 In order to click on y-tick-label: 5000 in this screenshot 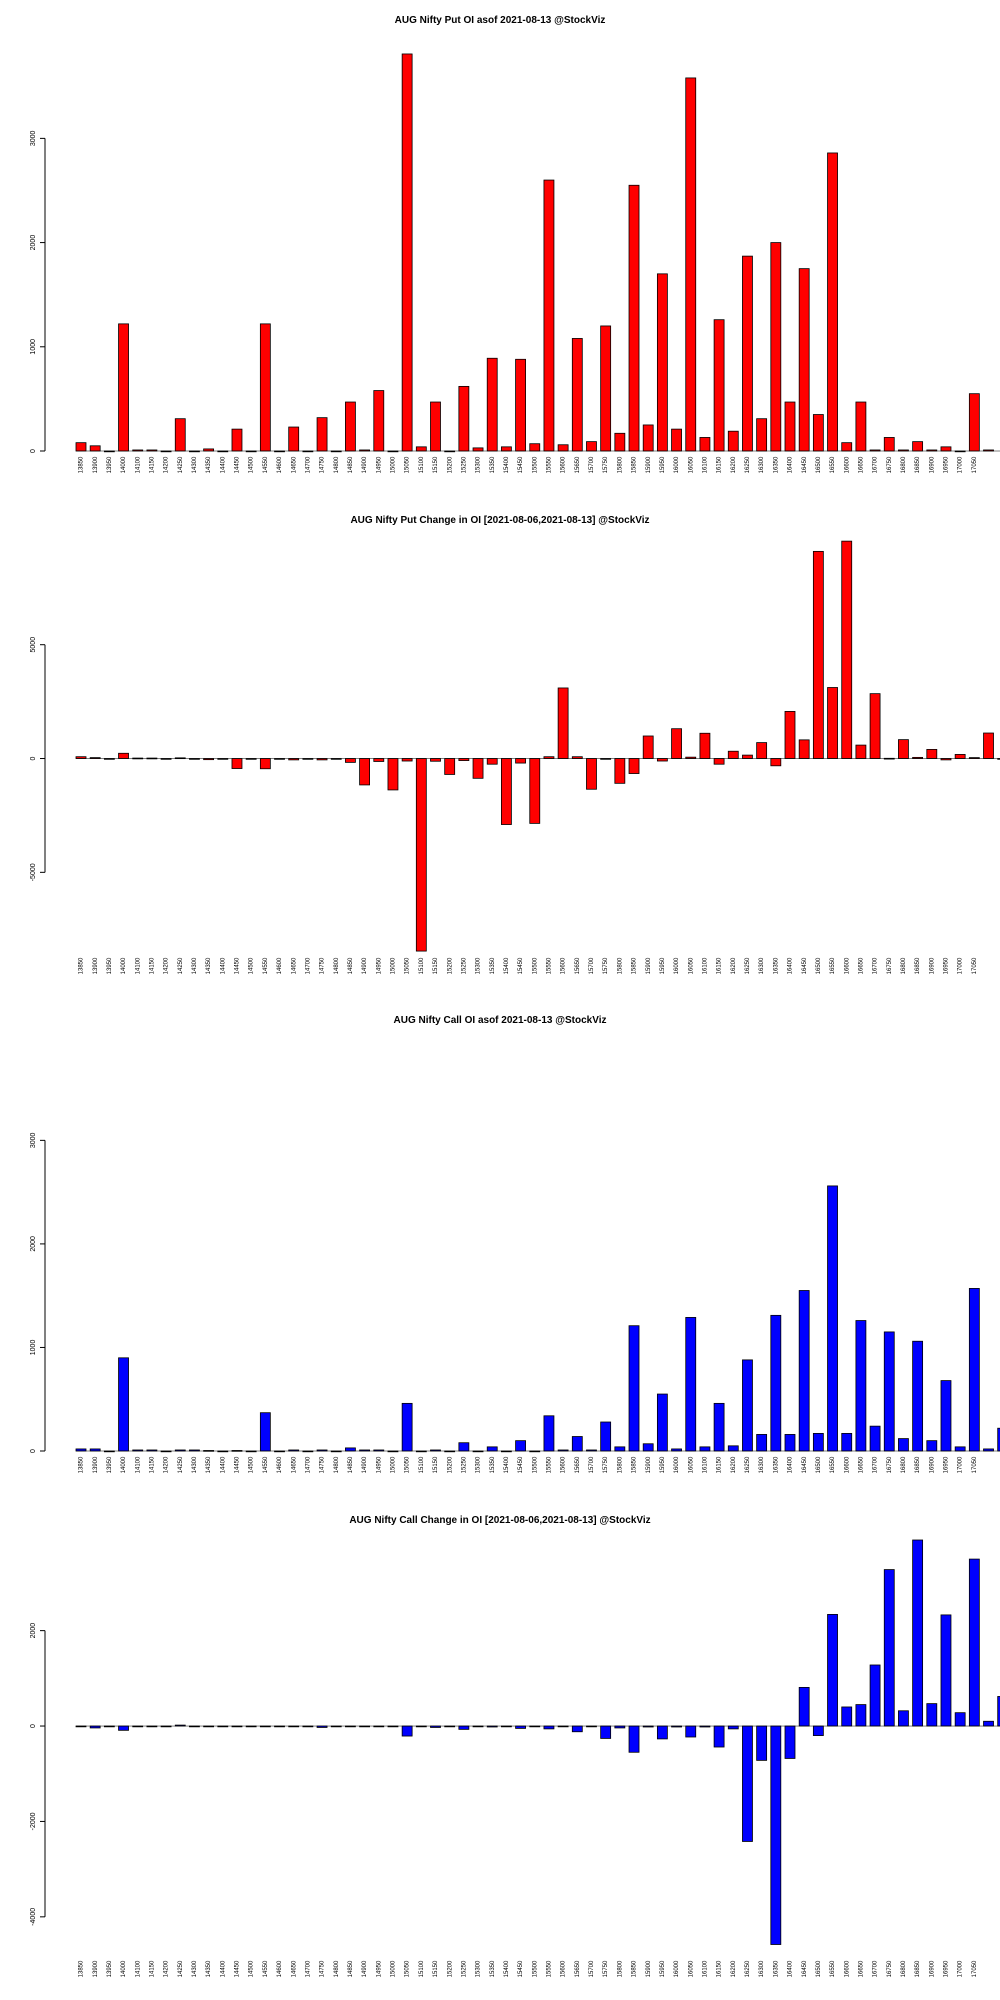, I will do `click(33, 645)`.